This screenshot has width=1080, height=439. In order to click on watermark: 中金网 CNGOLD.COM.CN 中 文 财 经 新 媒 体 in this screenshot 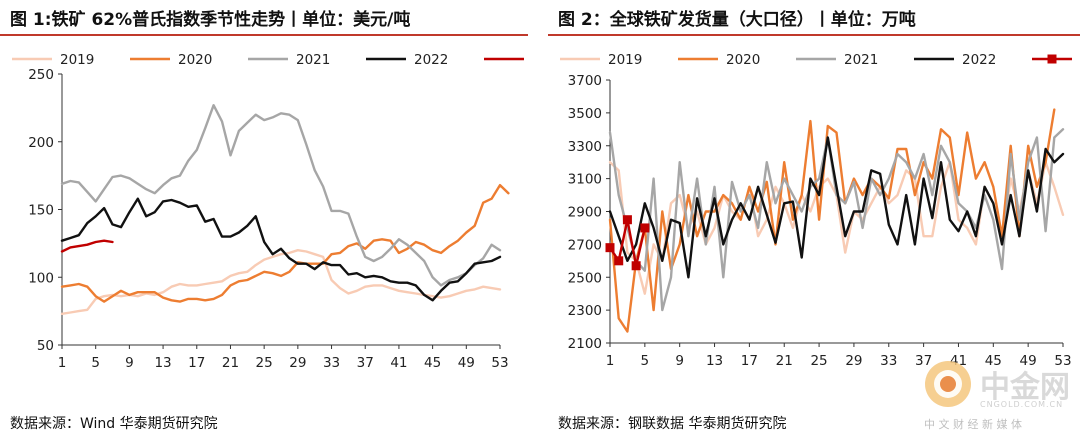, I will do `click(1000, 398)`.